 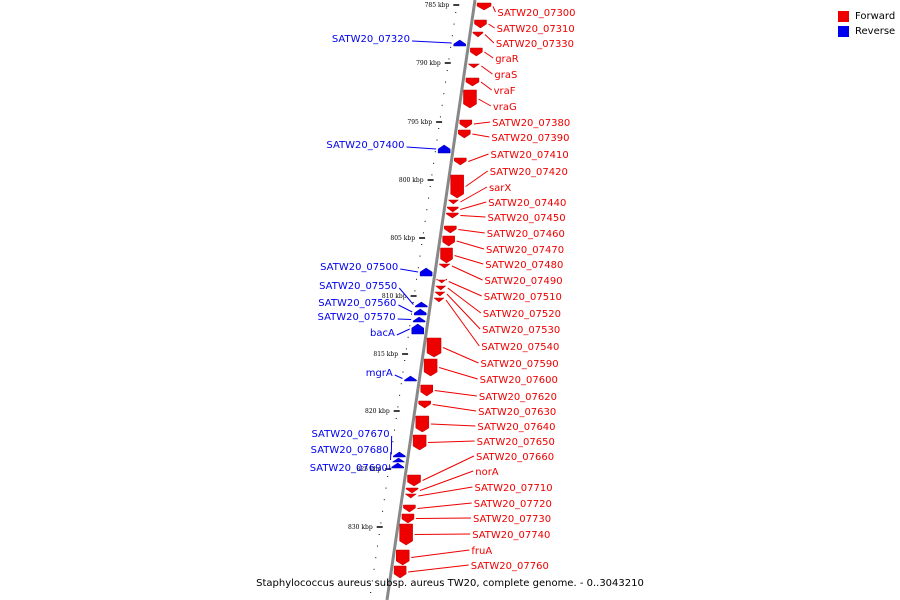 I want to click on gene-SATW20_07460: SATW20_07460, so click(x=504, y=232).